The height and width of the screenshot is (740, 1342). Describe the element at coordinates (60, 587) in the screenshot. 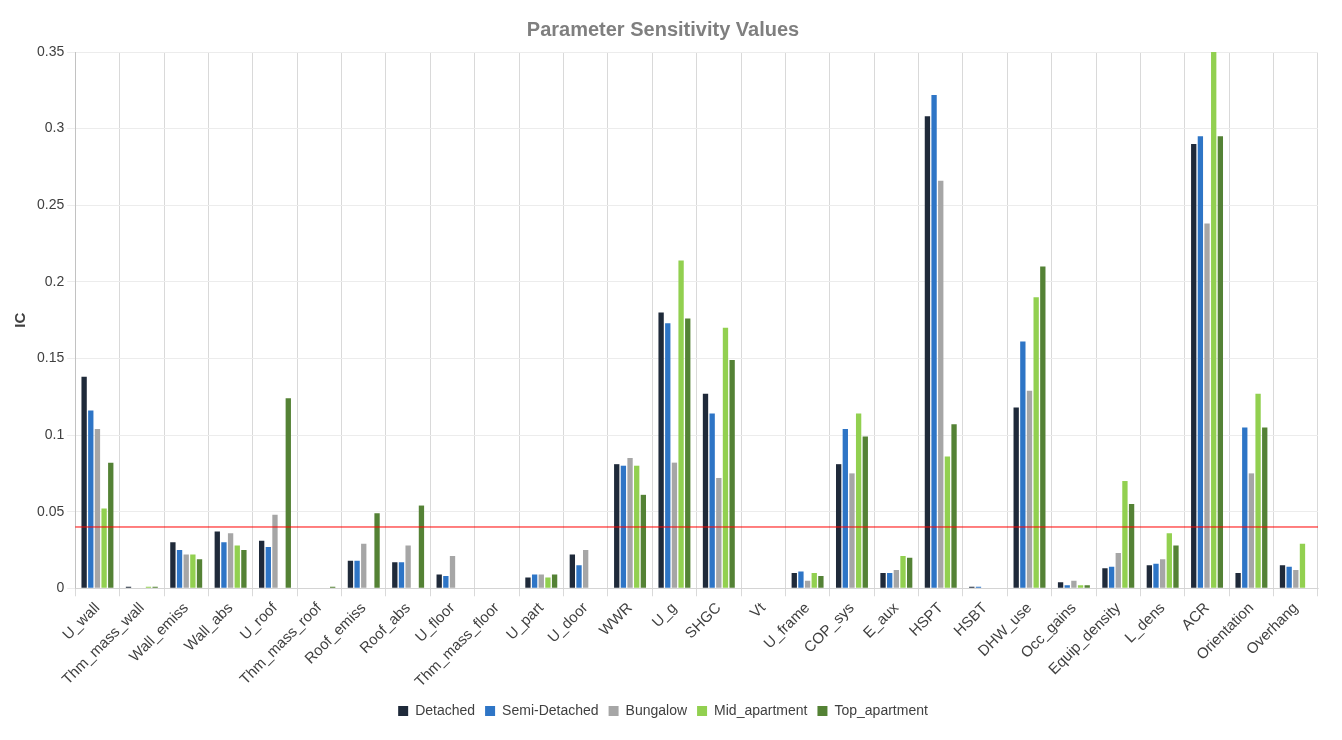

I see `y-tick-label: 0` at that location.